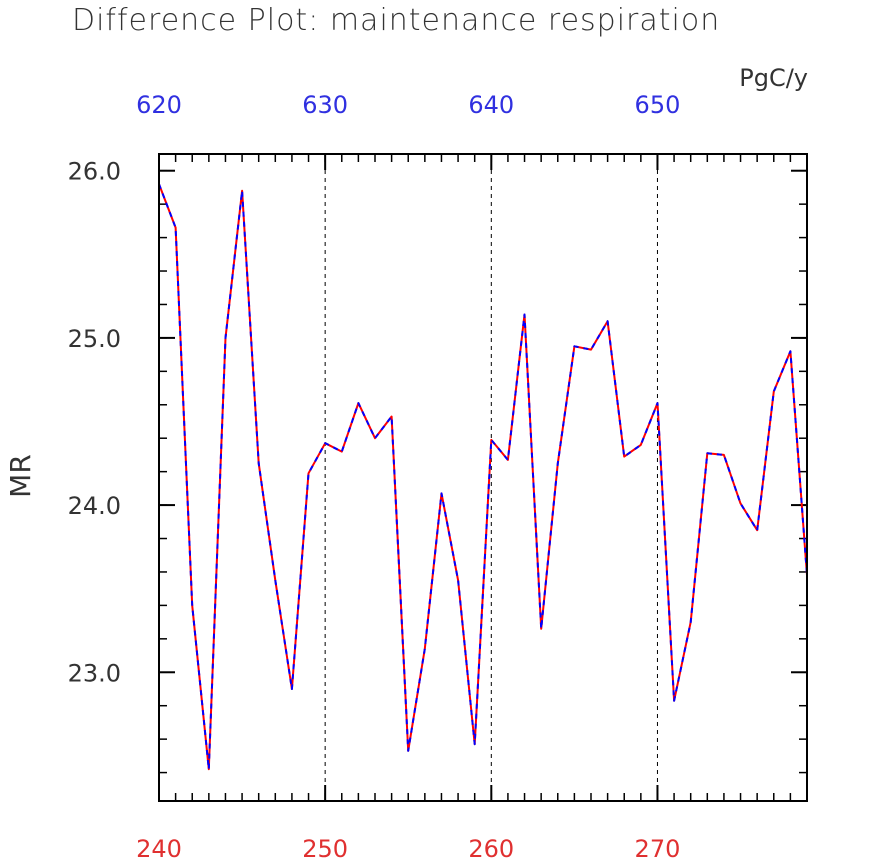 The height and width of the screenshot is (862, 890). What do you see at coordinates (325, 848) in the screenshot?
I see `bottom-x-tick-label: 250` at bounding box center [325, 848].